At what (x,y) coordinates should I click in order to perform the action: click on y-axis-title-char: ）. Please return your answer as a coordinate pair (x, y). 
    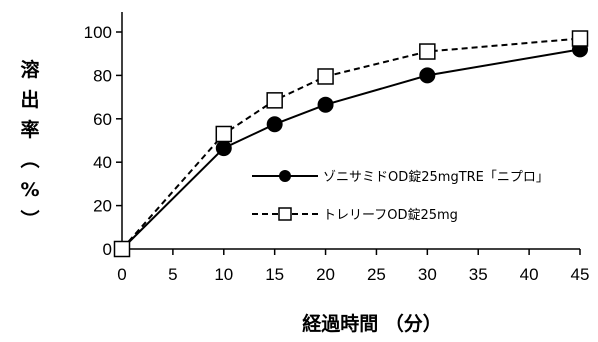
    Looking at the image, I should click on (29, 218).